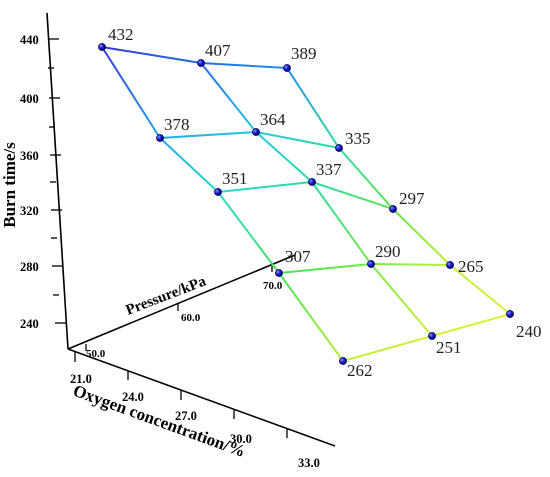 This screenshot has width=550, height=477. Describe the element at coordinates (177, 124) in the screenshot. I see `data-label: 378` at that location.